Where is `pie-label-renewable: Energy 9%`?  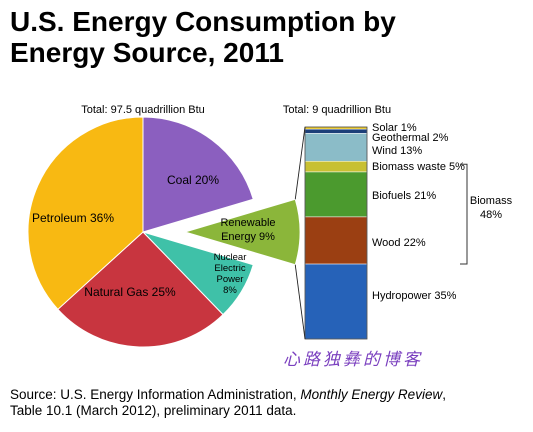 pie-label-renewable: Energy 9% is located at coordinates (248, 237).